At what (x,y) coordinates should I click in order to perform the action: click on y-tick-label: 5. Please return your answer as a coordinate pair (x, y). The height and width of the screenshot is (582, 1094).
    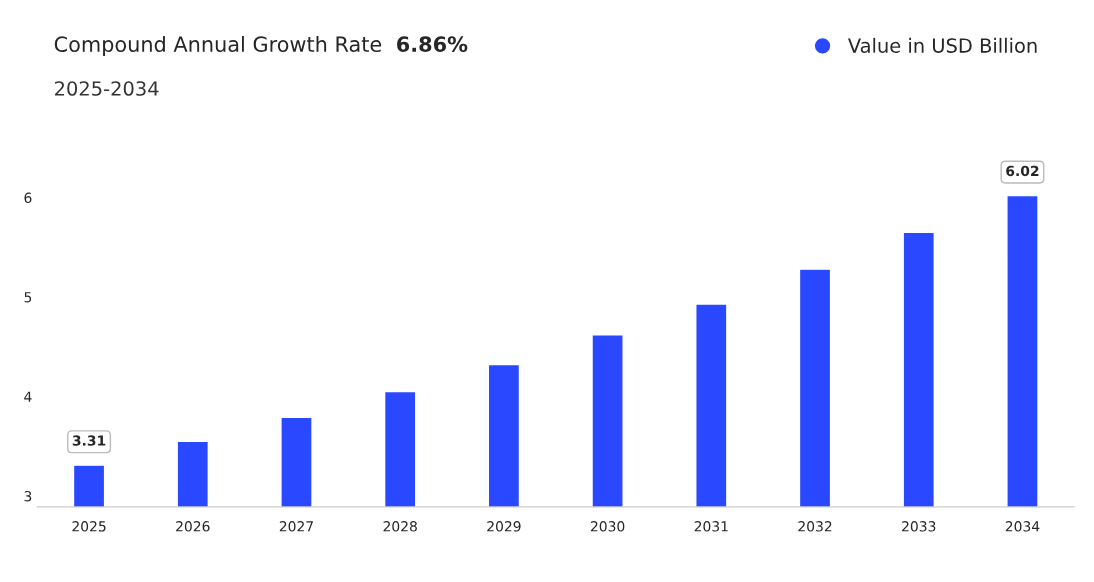
    Looking at the image, I should click on (28, 297).